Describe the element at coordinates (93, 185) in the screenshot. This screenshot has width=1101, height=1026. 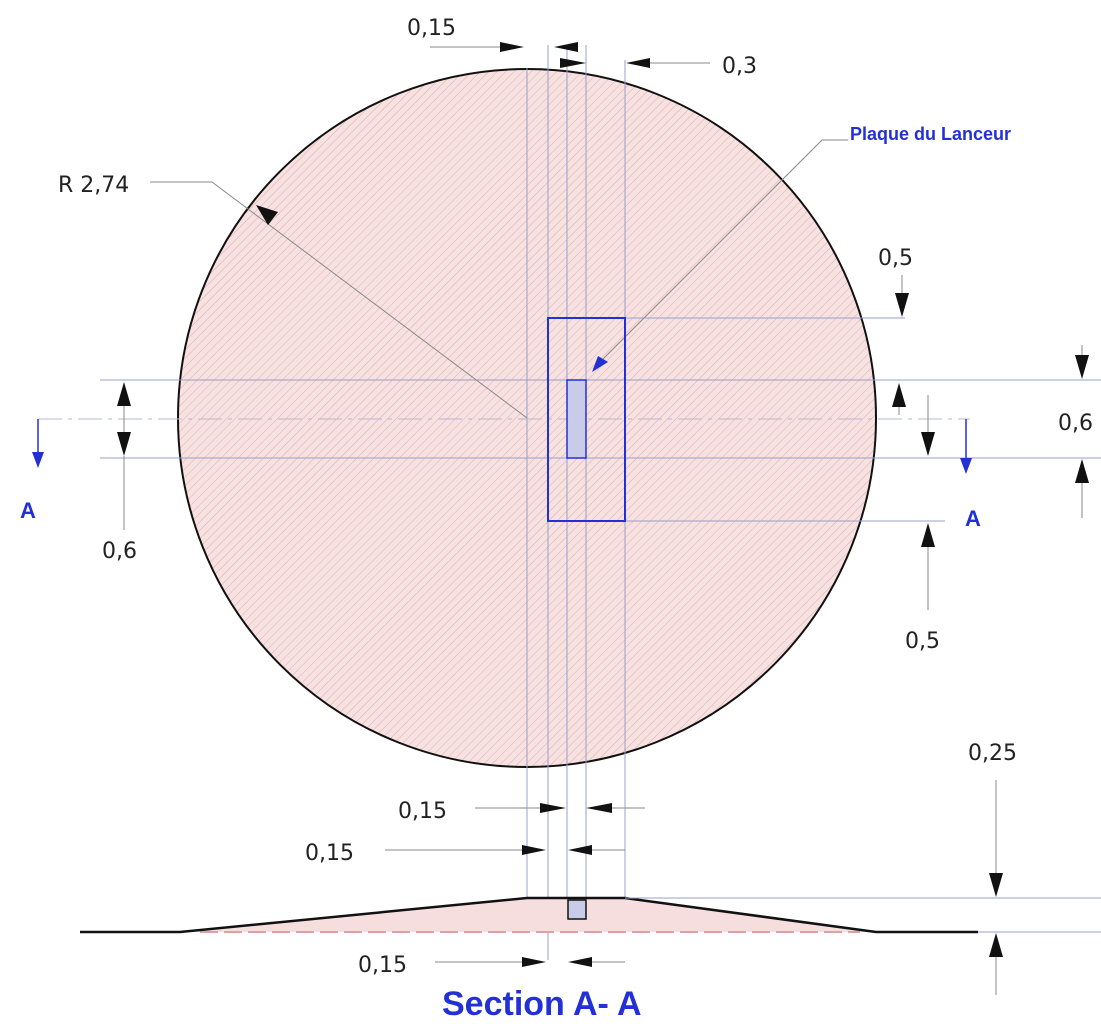
I see `radius-label: R 2,74` at that location.